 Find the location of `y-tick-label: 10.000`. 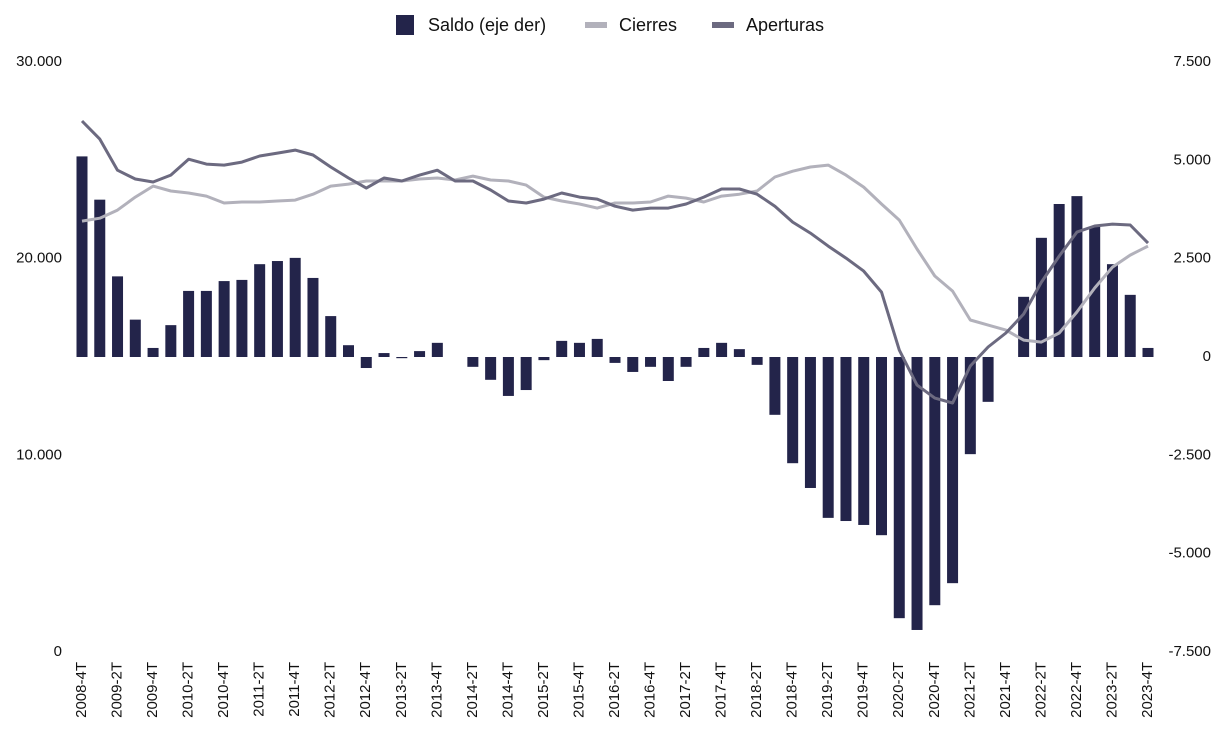

y-tick-label: 10.000 is located at coordinates (39, 454).